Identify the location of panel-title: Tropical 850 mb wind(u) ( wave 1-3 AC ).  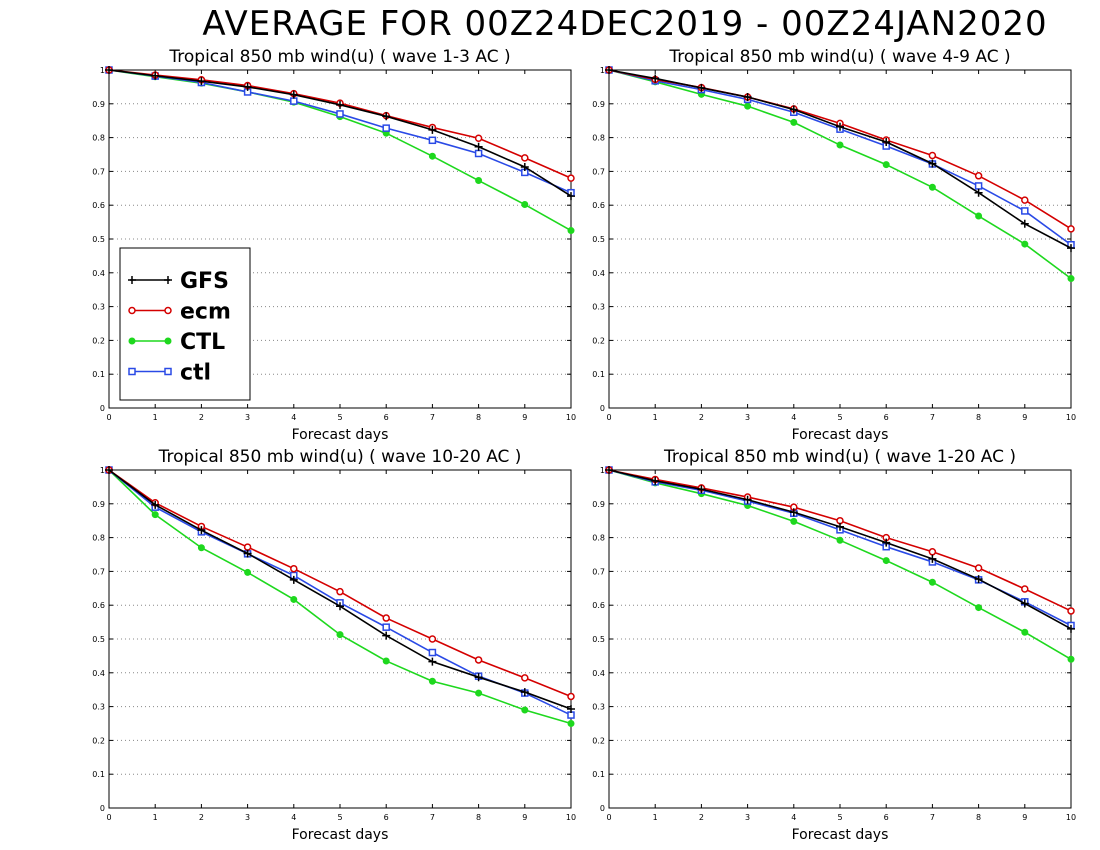
(339, 57).